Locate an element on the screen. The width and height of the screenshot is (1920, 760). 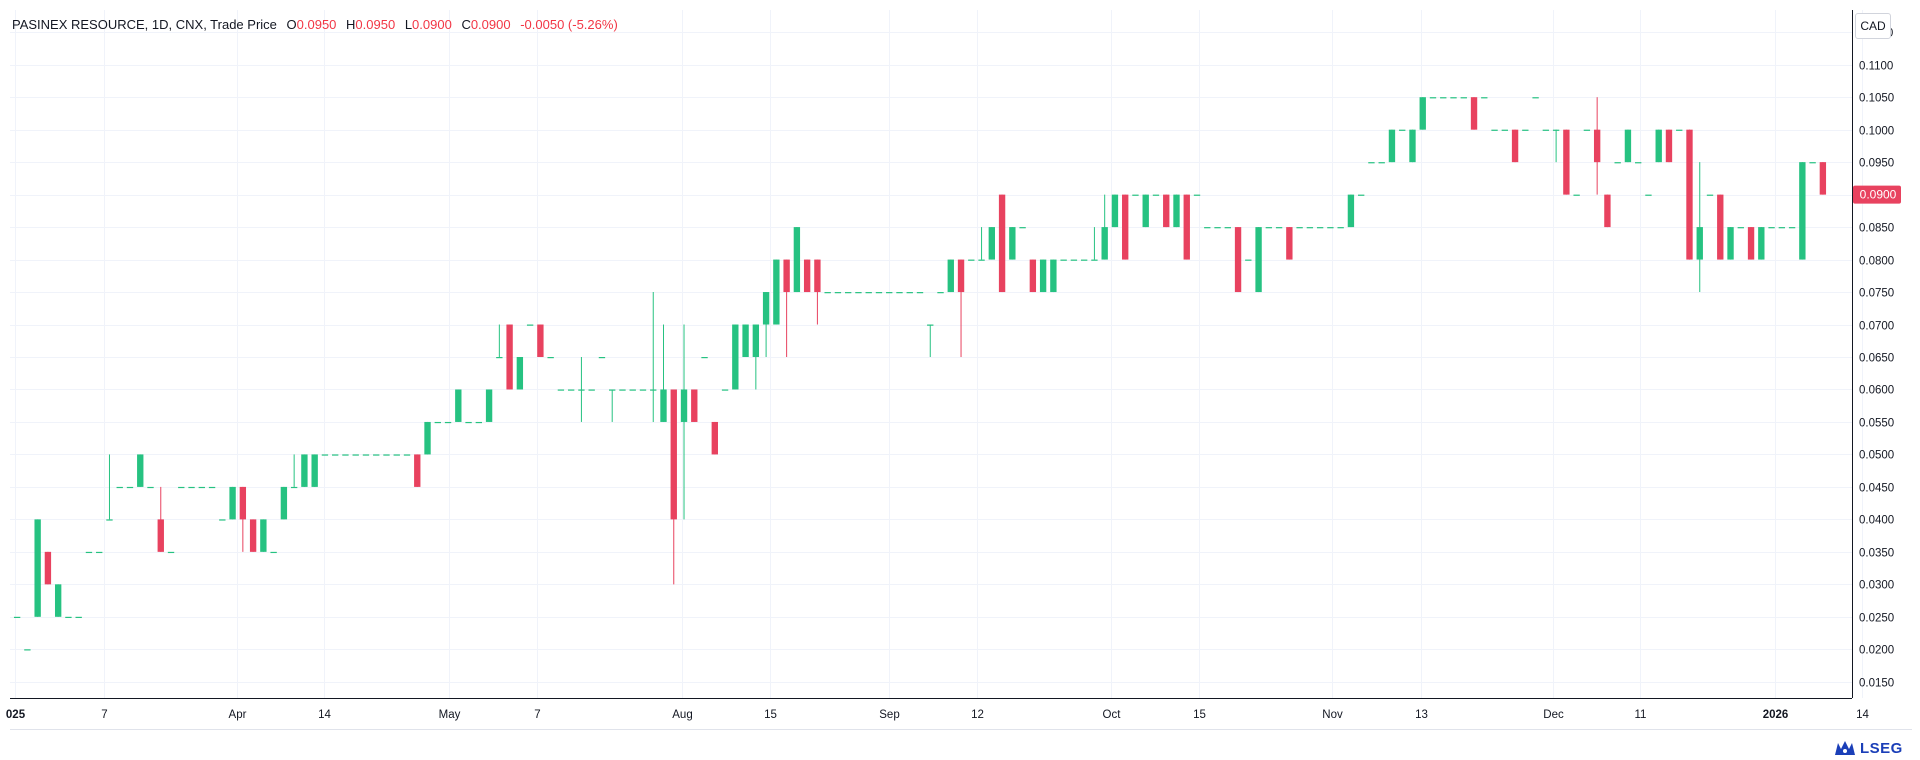
currency-button: CAD is located at coordinates (1873, 26).